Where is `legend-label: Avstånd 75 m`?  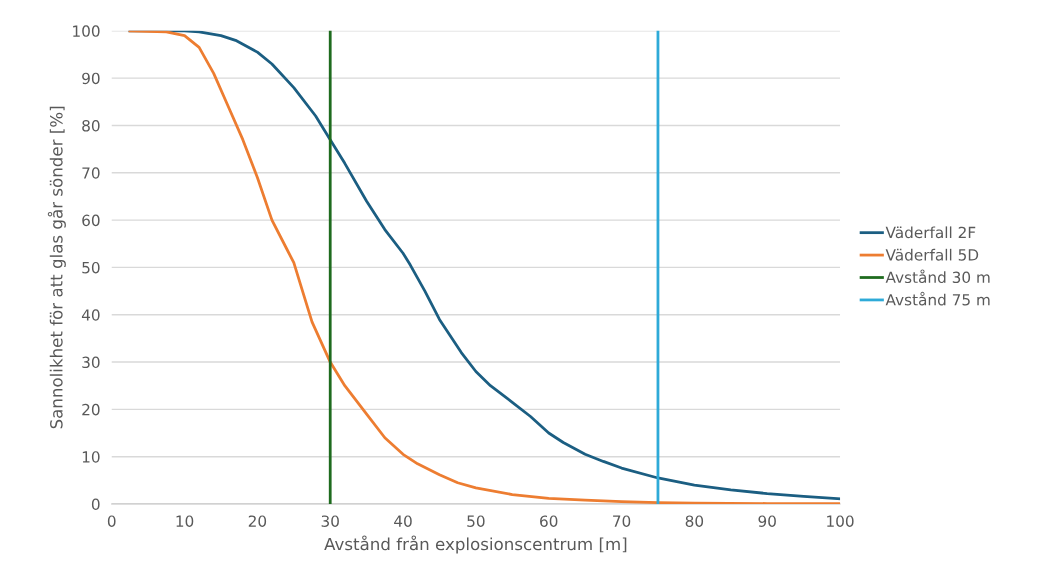
legend-label: Avstånd 75 m is located at coordinates (937, 298).